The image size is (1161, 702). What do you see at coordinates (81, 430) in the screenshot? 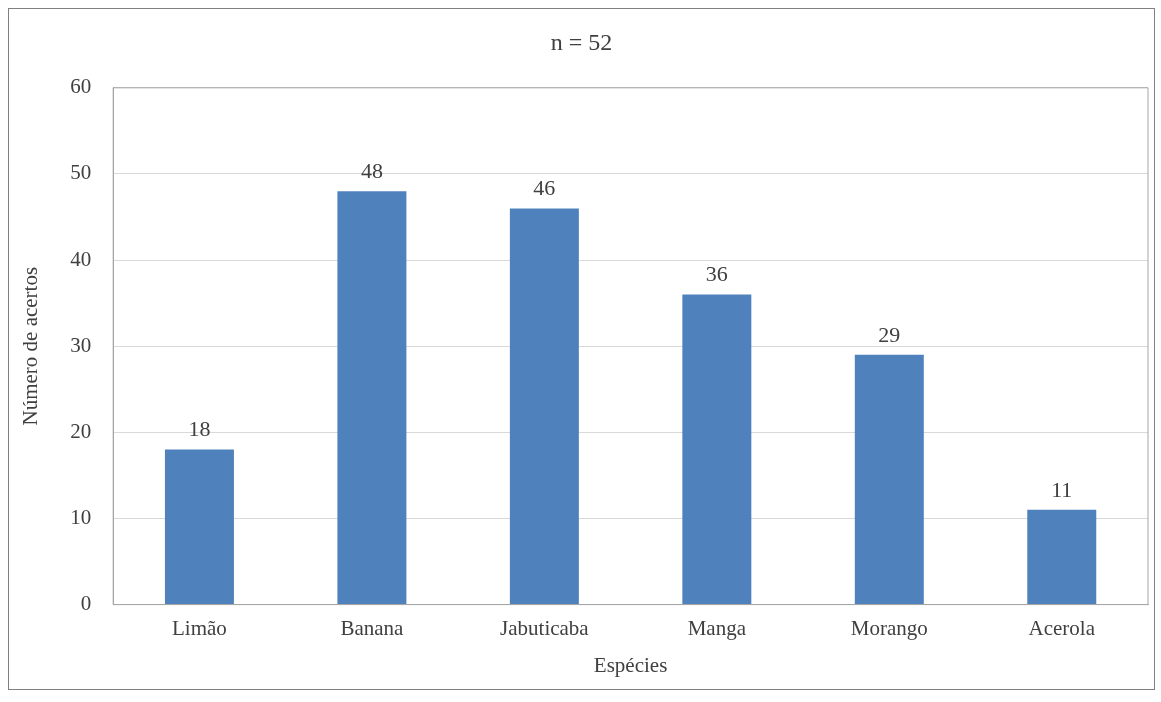
I see `y-tick-label: 20` at bounding box center [81, 430].